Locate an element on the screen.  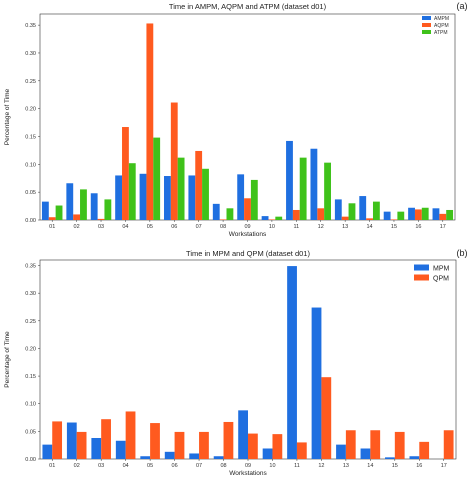
legend-swatch-aqpm is located at coordinates (426, 25).